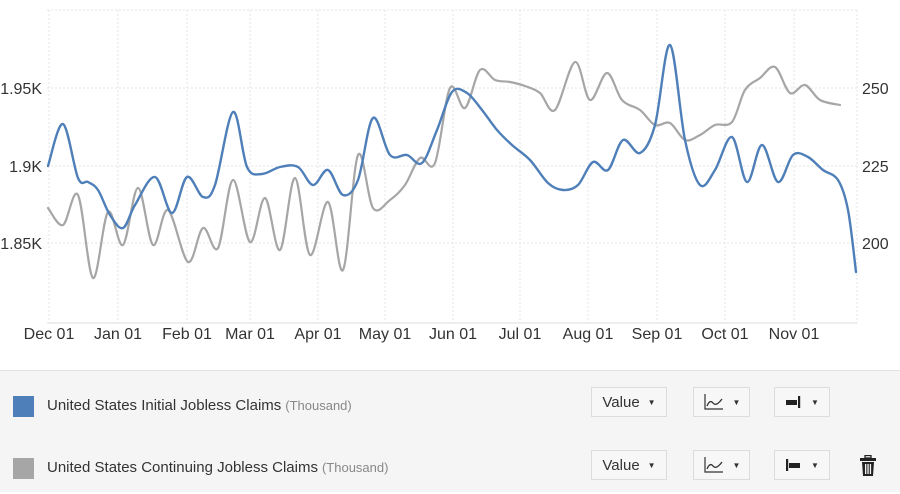 This screenshot has width=900, height=494. Describe the element at coordinates (182, 467) in the screenshot. I see `series-name: United States Continuing Jobless Claims` at that location.